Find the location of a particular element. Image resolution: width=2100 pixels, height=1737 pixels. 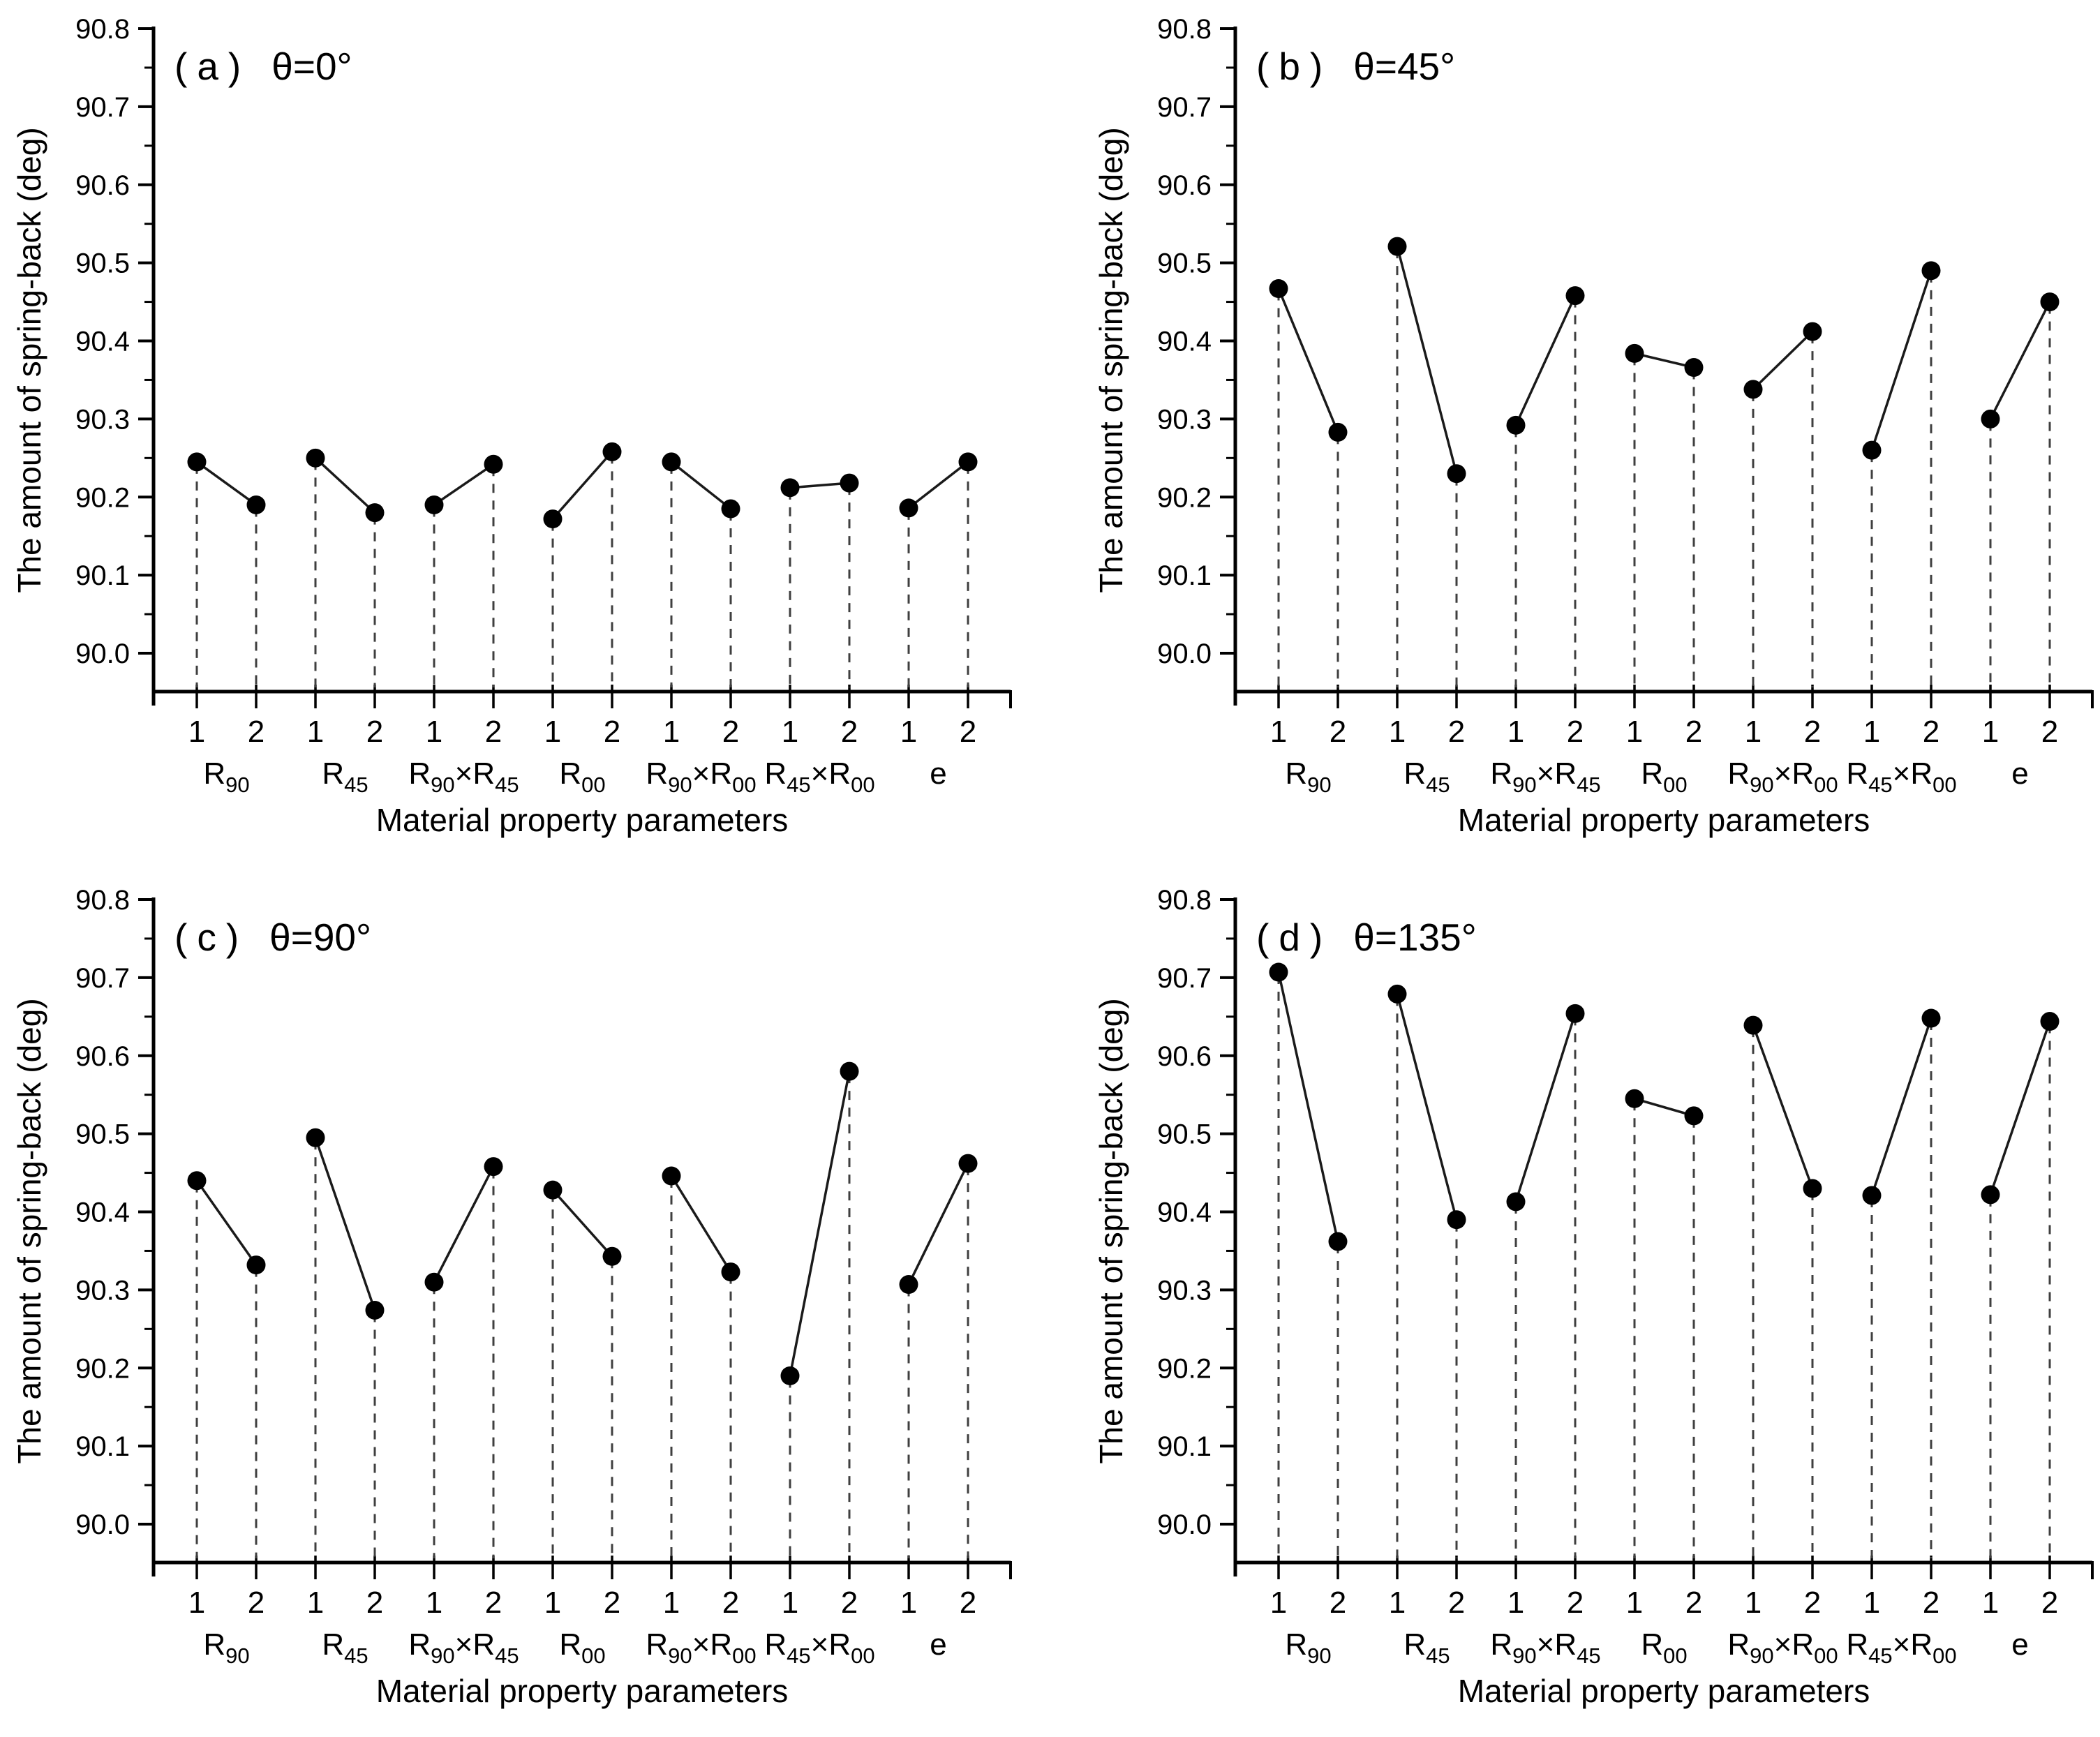

category-label: R00​ is located at coordinates (1664, 776).